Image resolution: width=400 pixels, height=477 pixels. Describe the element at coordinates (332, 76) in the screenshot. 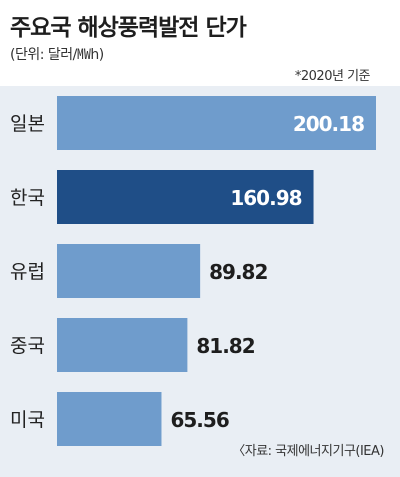

I see `basis-note: *2020년 기준` at that location.